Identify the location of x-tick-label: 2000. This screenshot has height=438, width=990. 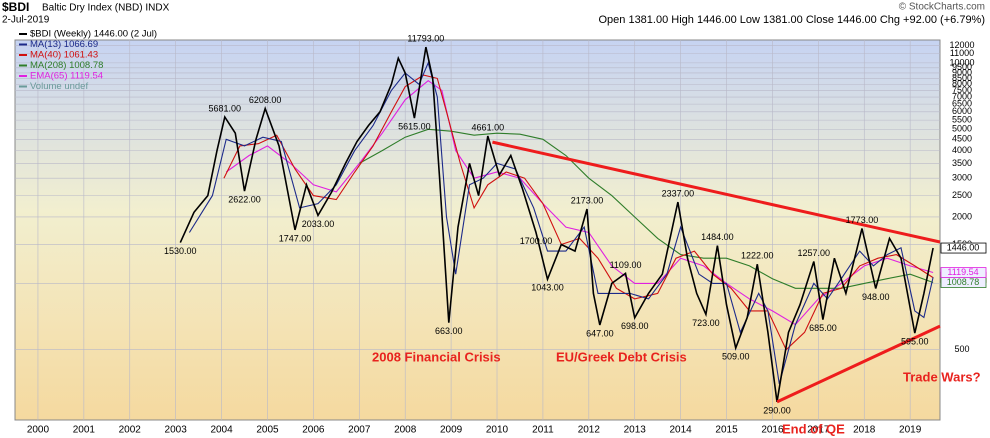
(38, 430).